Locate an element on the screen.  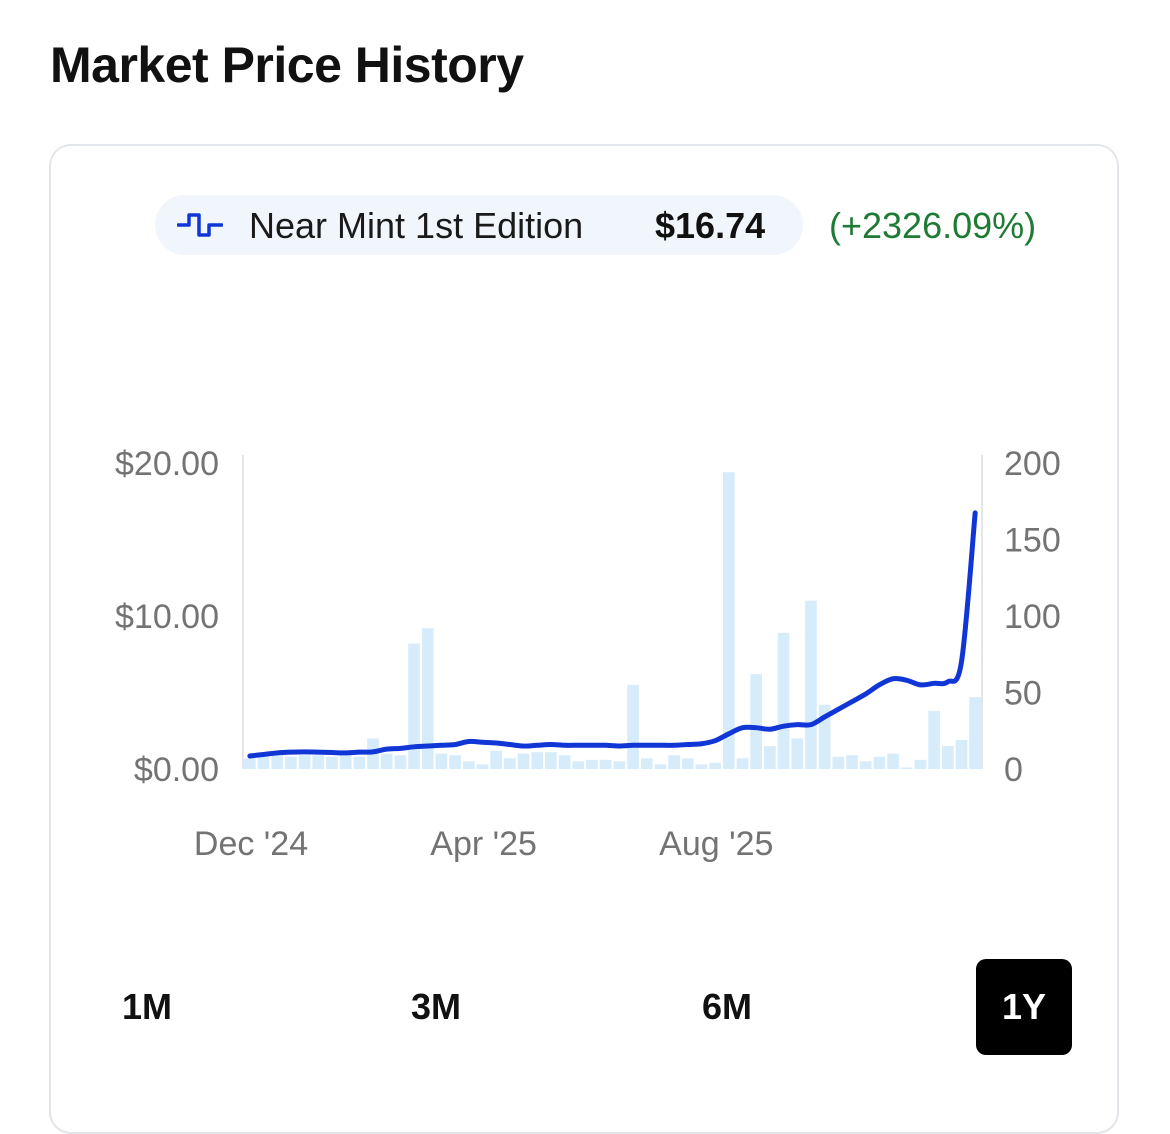
left-axis-tick-label: $10.00 is located at coordinates (167, 617).